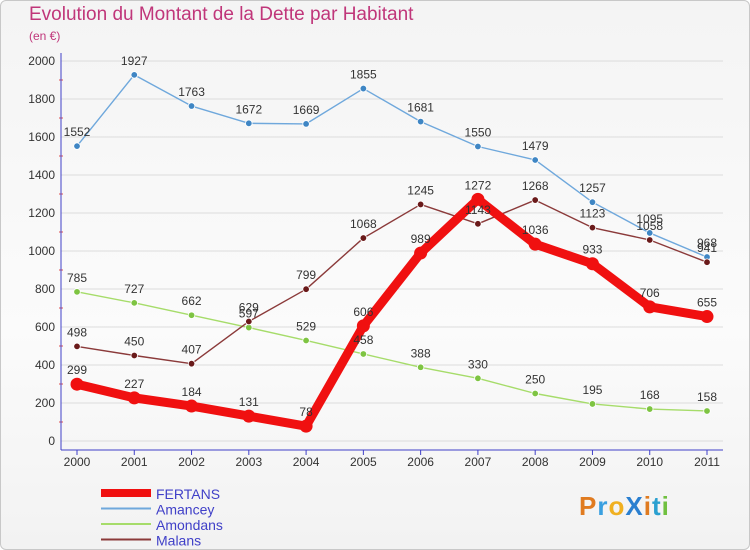 The image size is (750, 550). Describe the element at coordinates (420, 462) in the screenshot. I see `x-tick-label: 2006` at that location.